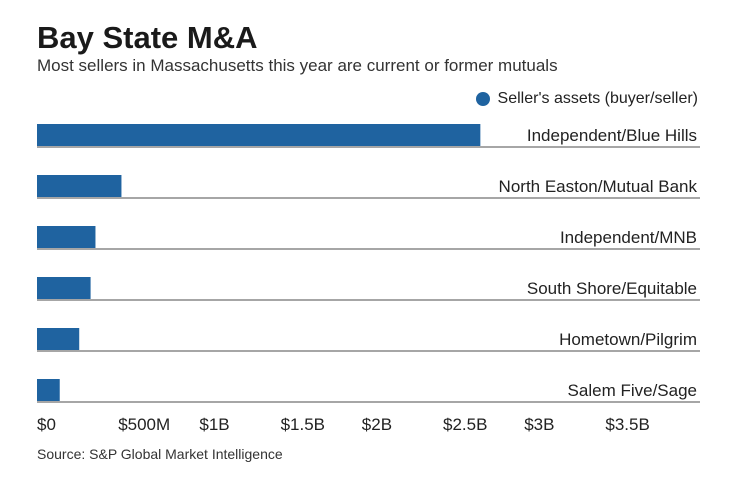 The width and height of the screenshot is (740, 482). I want to click on legend: Seller's assets (buyer/seller), so click(586, 99).